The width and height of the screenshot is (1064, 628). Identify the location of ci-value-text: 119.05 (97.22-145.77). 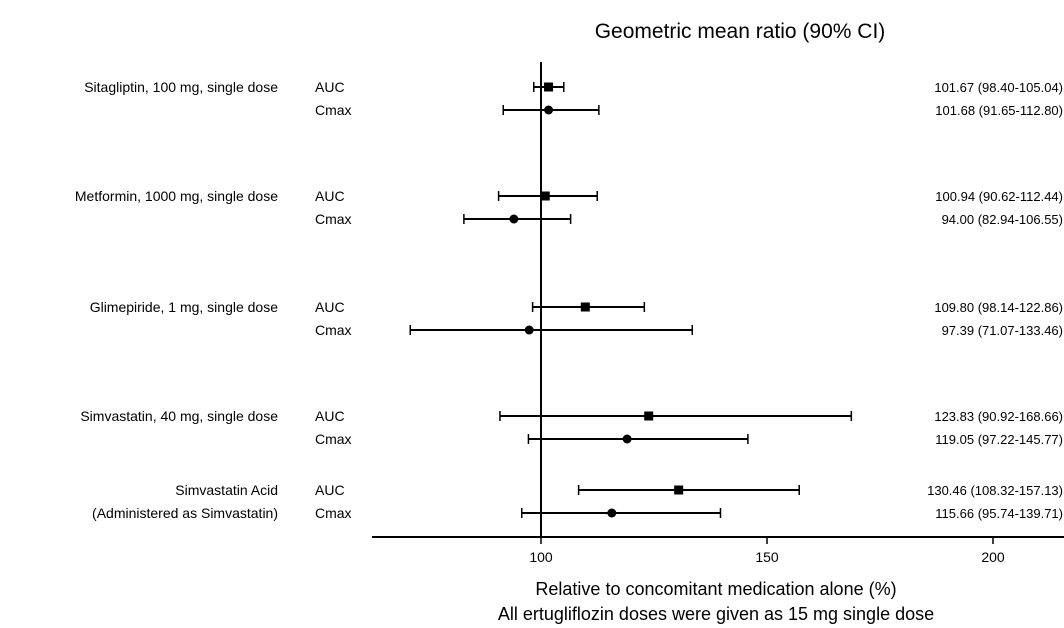
(999, 439).